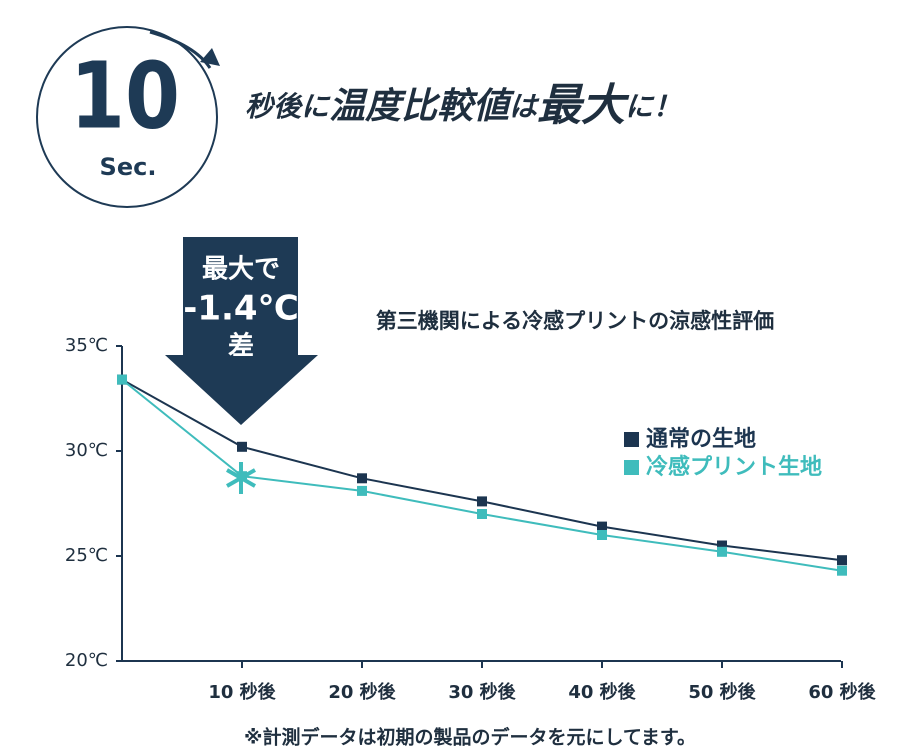 The image size is (900, 751). What do you see at coordinates (241, 346) in the screenshot?
I see `callout-text: 差` at bounding box center [241, 346].